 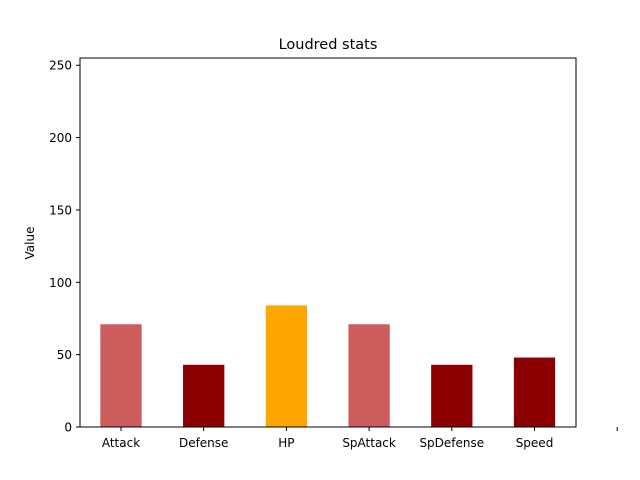 I want to click on y-axis-label: Value, so click(x=30, y=243).